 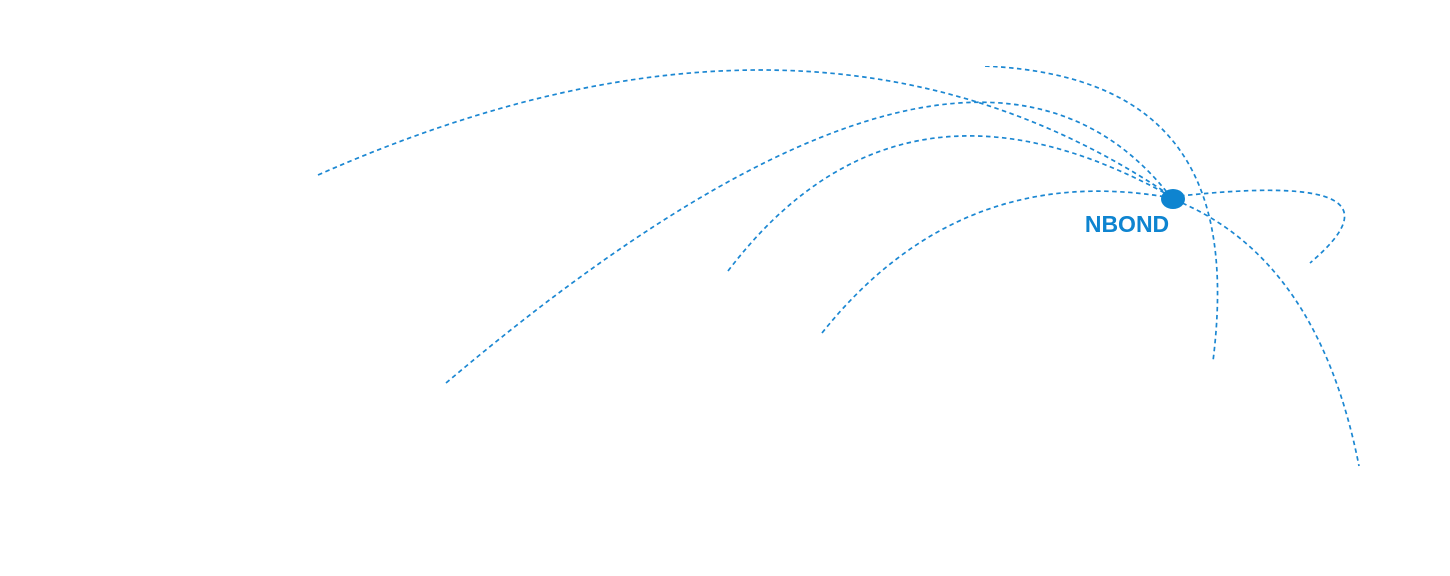 I want to click on graph-edge-right-loop-arc, so click(x=1262, y=226).